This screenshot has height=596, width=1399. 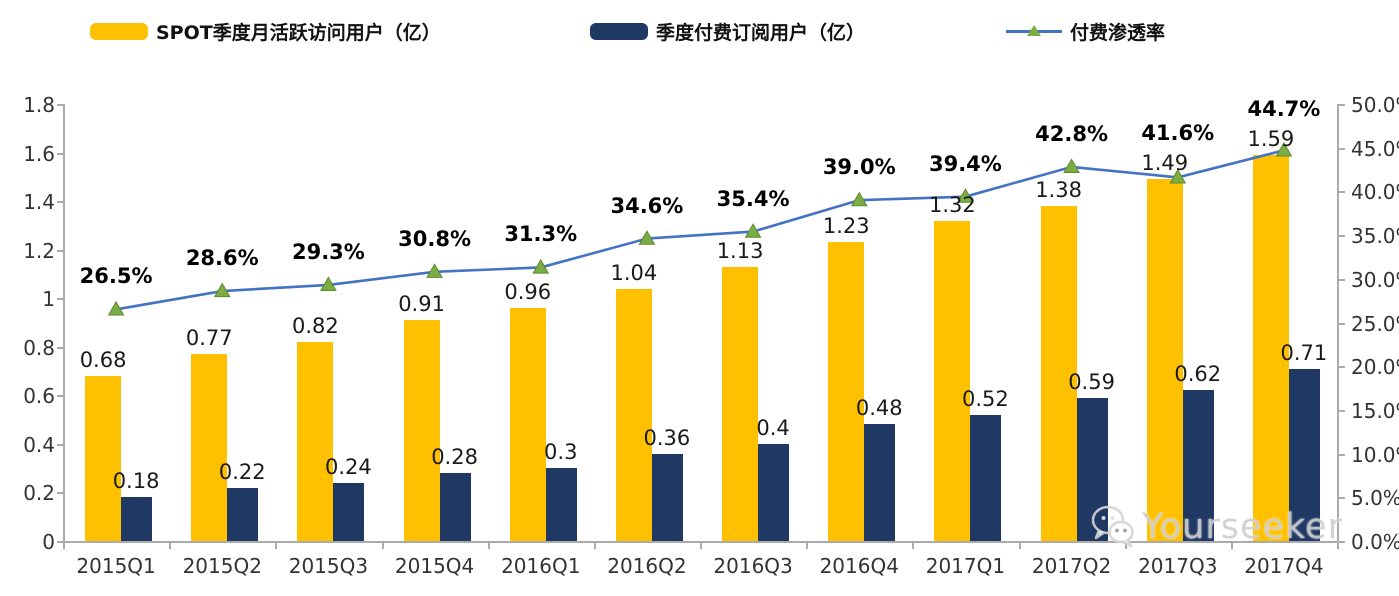 What do you see at coordinates (209, 338) in the screenshot?
I see `mau-value-label-2015Q2: 0.77` at bounding box center [209, 338].